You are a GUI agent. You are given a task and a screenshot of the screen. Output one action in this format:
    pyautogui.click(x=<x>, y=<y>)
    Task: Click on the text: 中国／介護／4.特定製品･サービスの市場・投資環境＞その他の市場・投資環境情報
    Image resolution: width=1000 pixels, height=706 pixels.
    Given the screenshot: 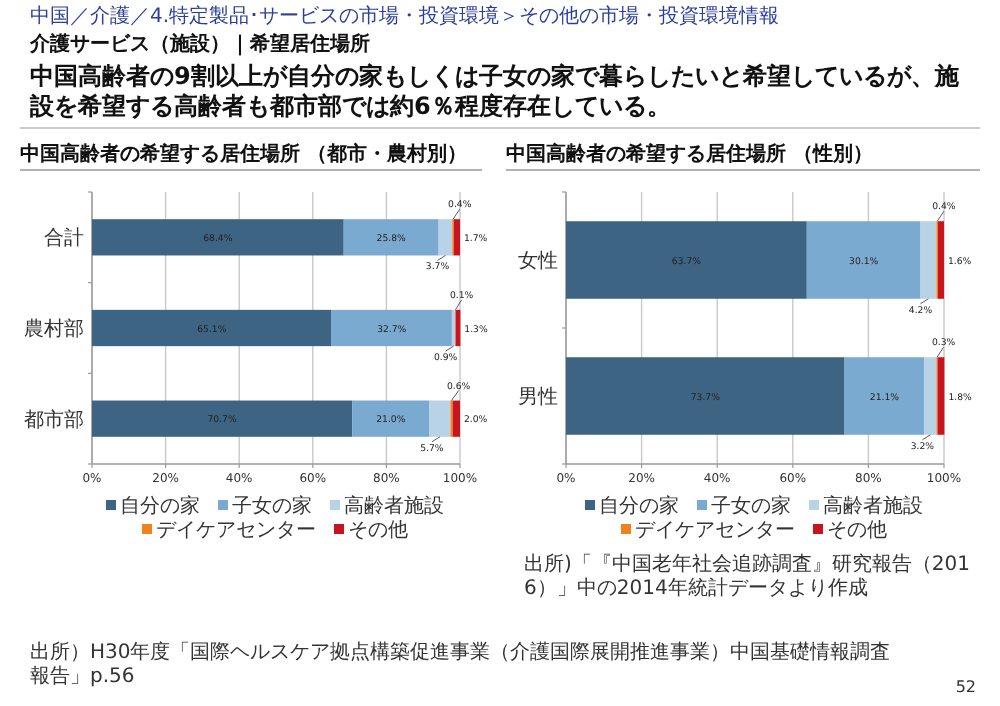 What is the action you would take?
    pyautogui.click(x=405, y=16)
    